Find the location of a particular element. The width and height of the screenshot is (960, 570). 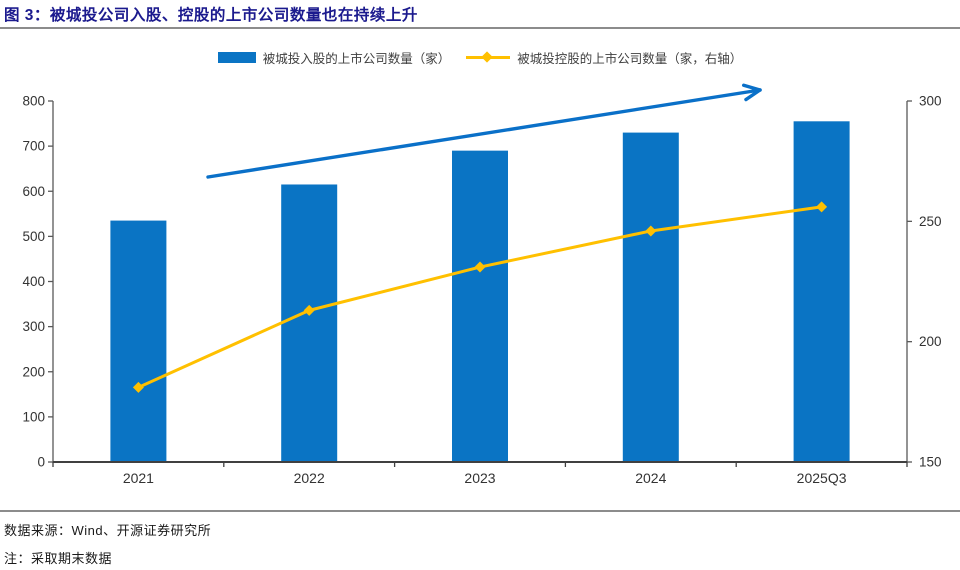

bar-2022 is located at coordinates (309, 323).